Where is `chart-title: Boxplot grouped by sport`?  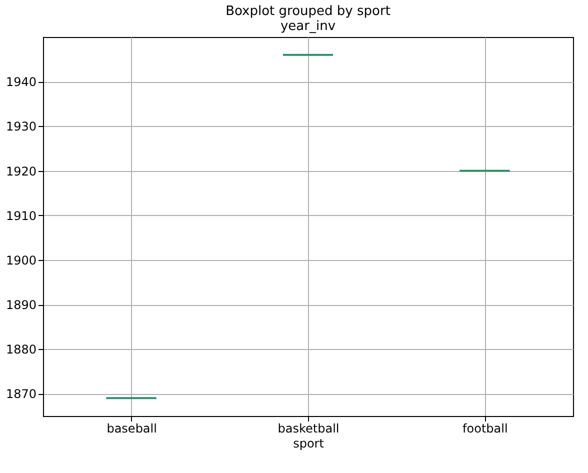
chart-title: Boxplot grouped by sport is located at coordinates (308, 11).